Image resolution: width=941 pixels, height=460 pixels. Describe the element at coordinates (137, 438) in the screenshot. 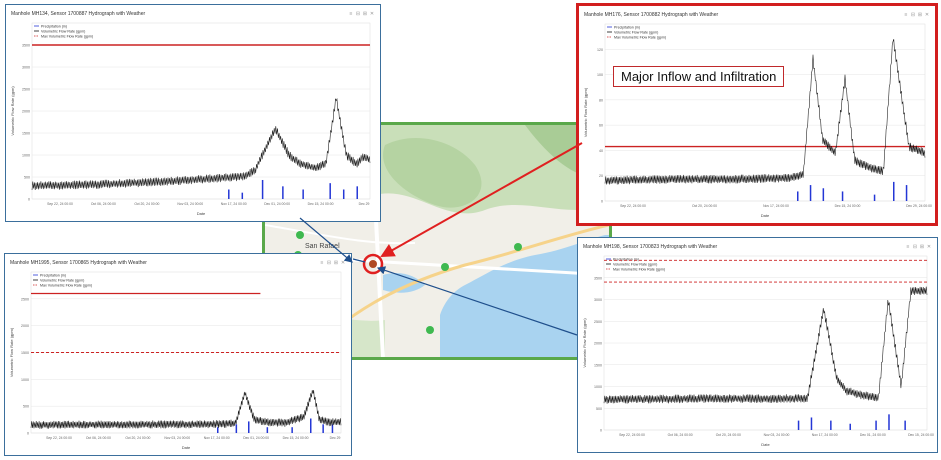

I see `x-tick-label: Oct 20, 24 00:00` at that location.